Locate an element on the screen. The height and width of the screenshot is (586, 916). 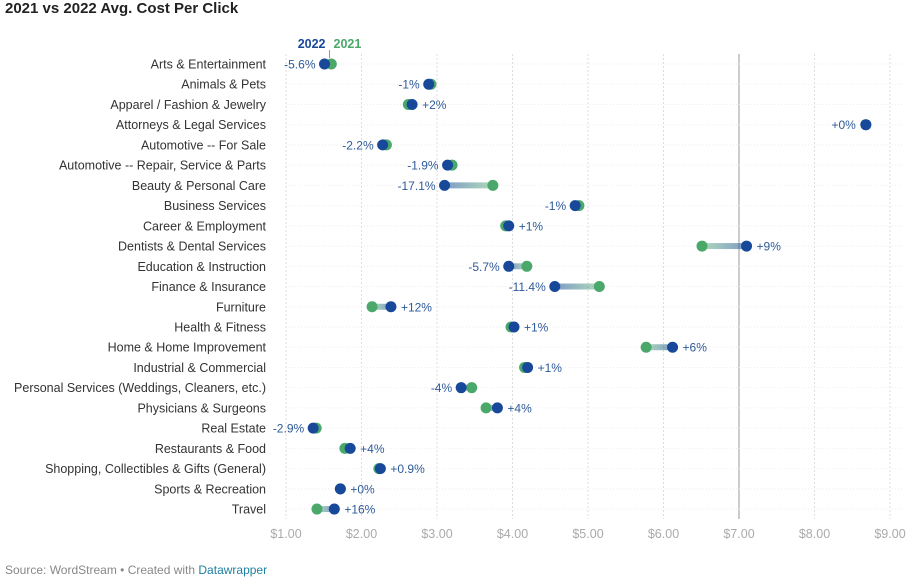
change-label: -1.9% is located at coordinates (423, 166).